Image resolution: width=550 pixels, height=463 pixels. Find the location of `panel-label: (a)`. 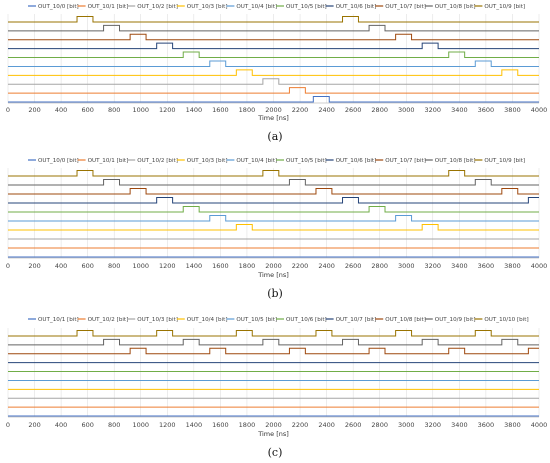

panel-label: (a) is located at coordinates (274, 136).